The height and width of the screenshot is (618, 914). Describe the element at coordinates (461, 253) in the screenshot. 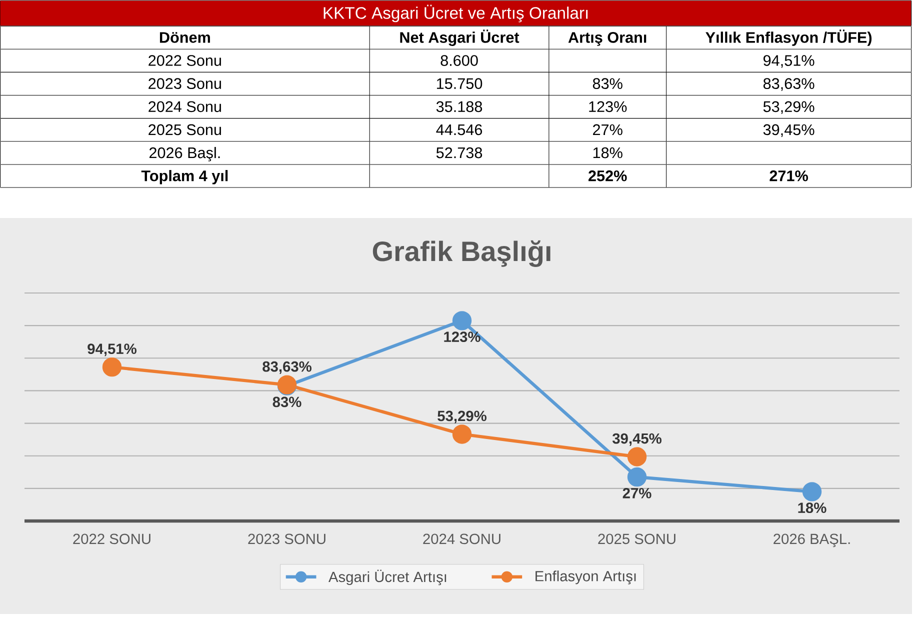

I see `chart-title: Grafik Başlığı` at that location.